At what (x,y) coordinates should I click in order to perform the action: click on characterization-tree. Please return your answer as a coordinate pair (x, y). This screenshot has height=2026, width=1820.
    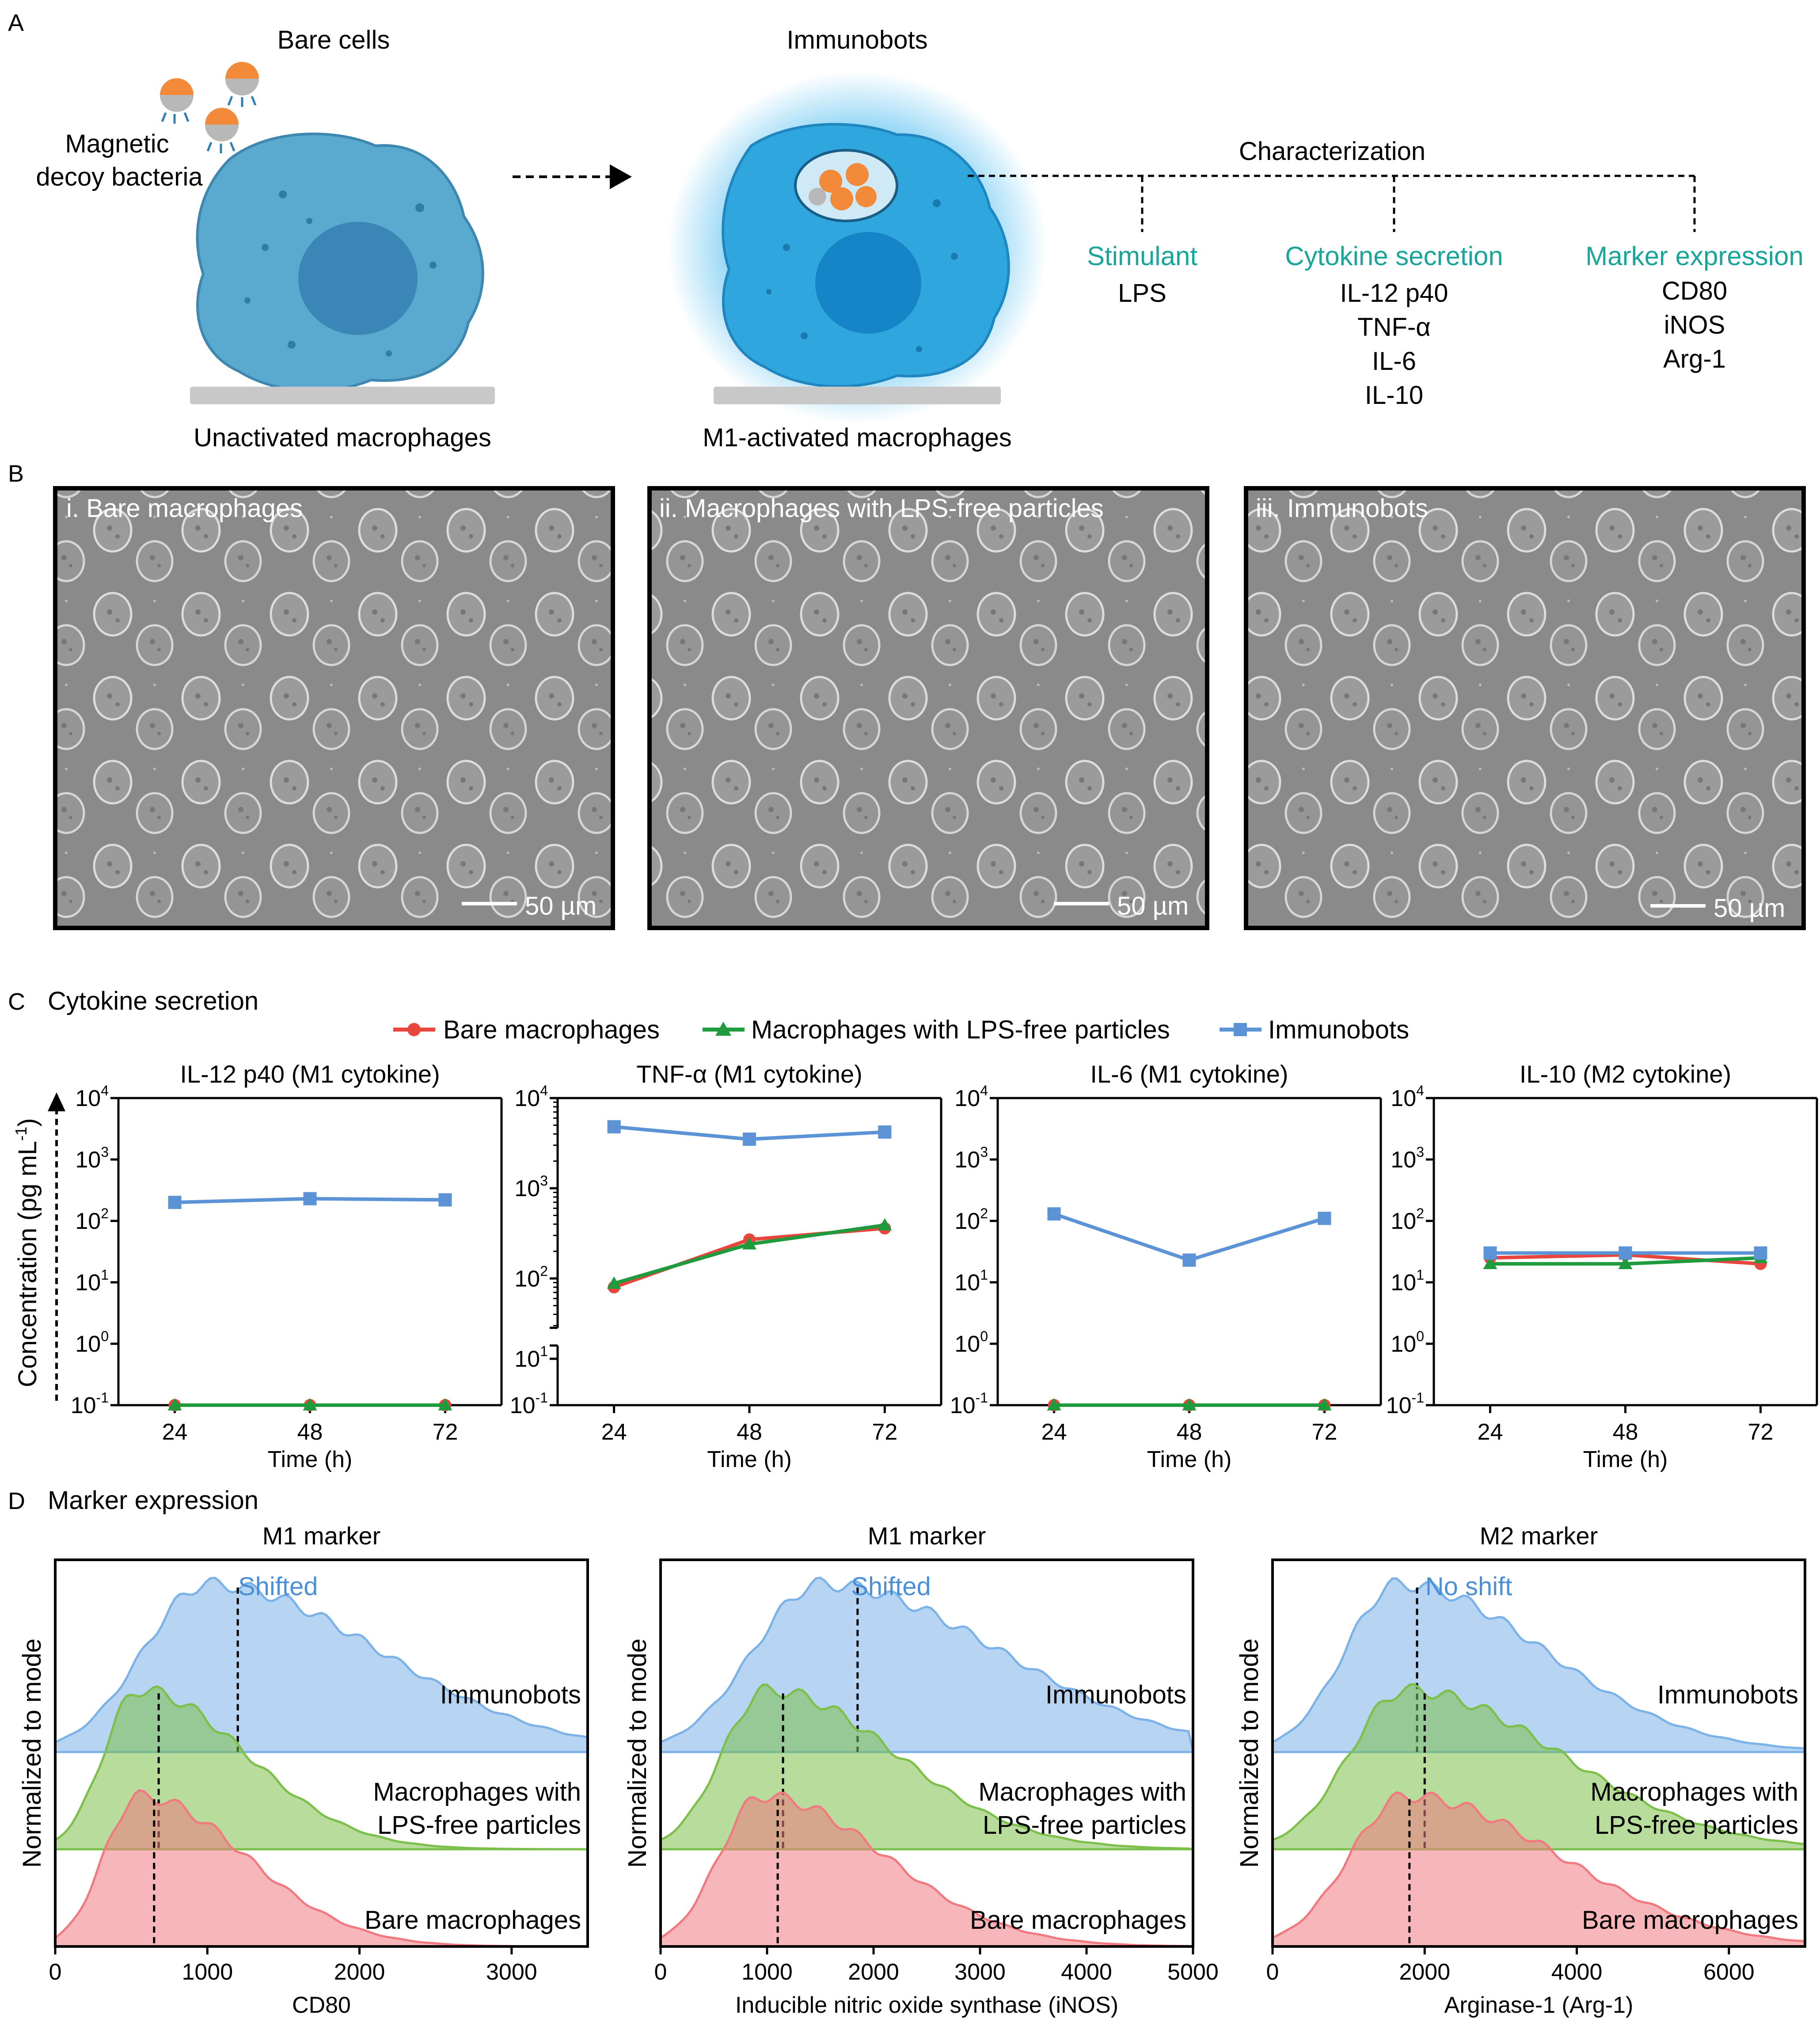
    Looking at the image, I should click on (1332, 204).